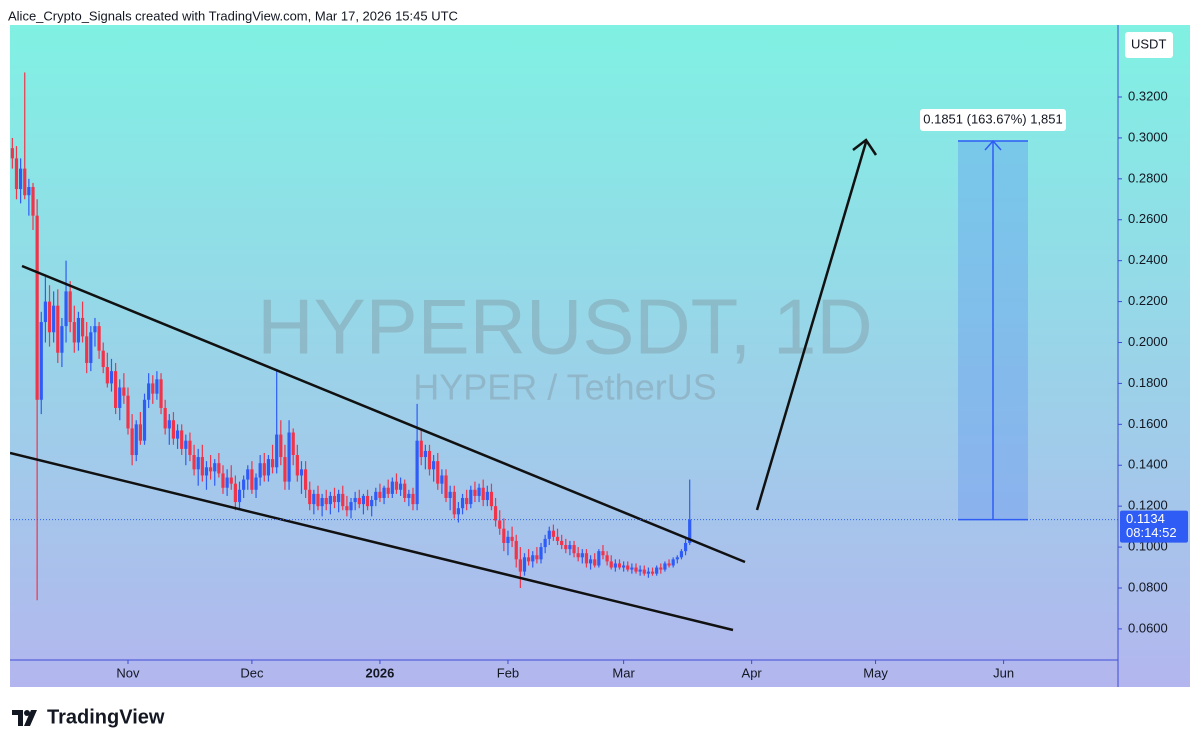 The image size is (1200, 752). What do you see at coordinates (865, 147) in the screenshot?
I see `arrow-head` at bounding box center [865, 147].